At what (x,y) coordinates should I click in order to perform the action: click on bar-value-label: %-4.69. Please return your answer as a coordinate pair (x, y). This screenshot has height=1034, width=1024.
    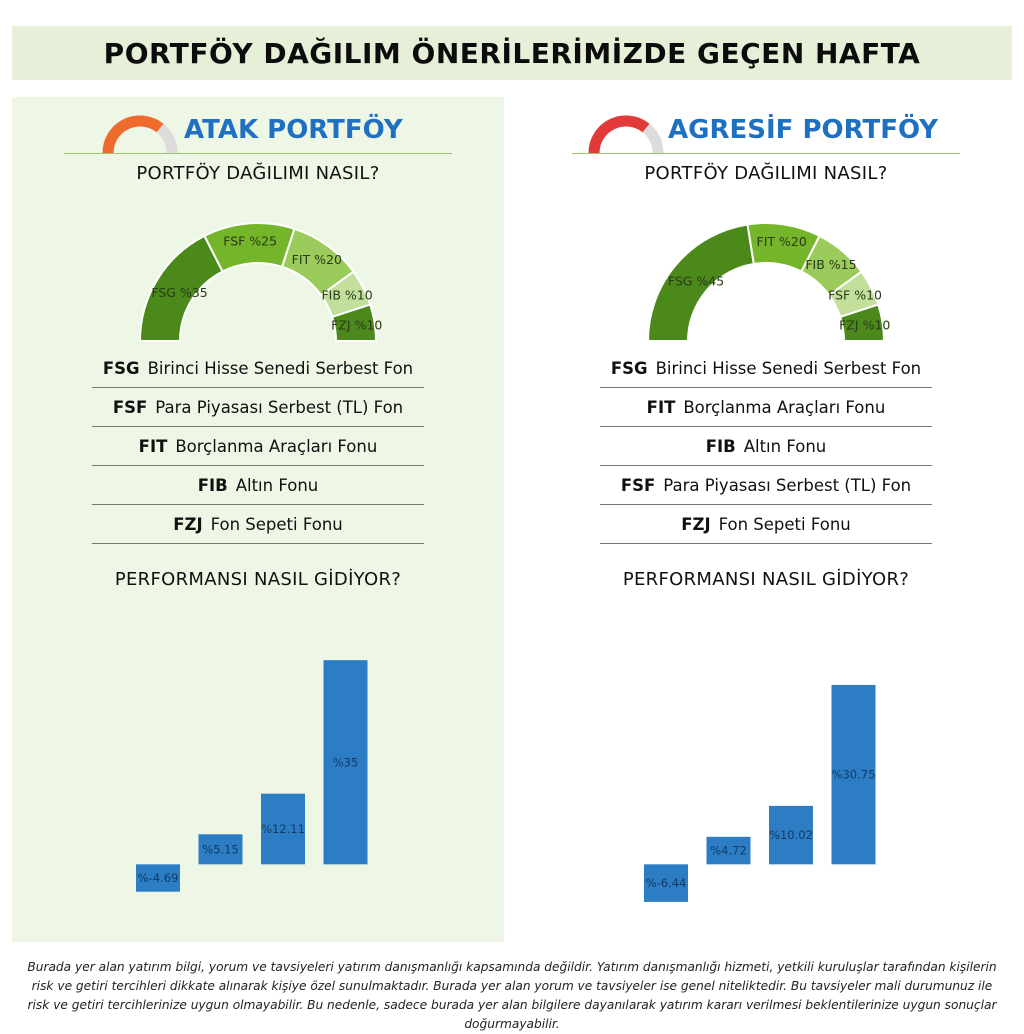
    Looking at the image, I should click on (158, 878).